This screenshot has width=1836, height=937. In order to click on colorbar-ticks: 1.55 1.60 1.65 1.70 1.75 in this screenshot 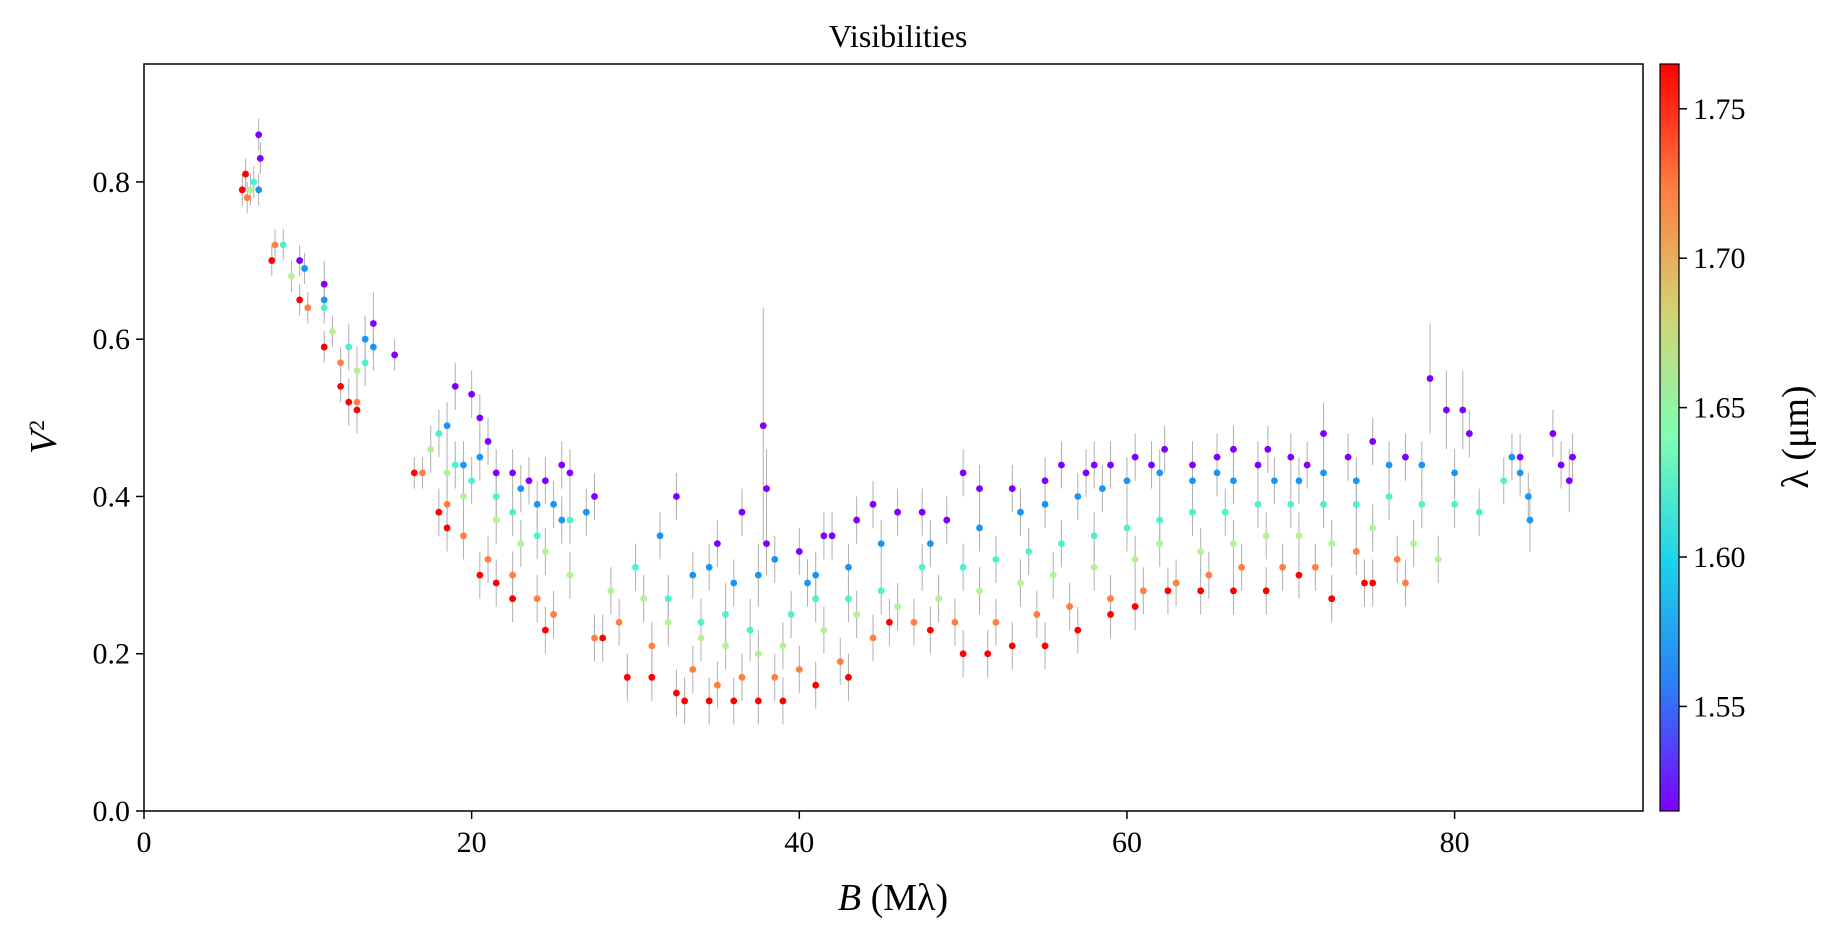, I will do `click(1712, 408)`.